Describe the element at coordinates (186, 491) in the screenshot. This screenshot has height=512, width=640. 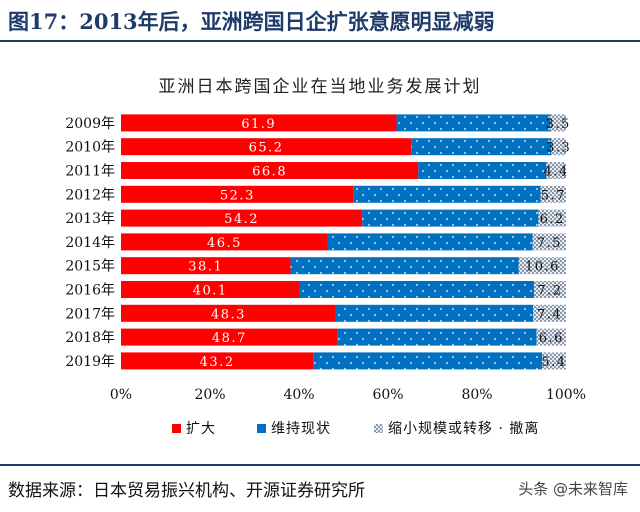
I see `source-note: 数据来源：日本贸易振兴机构、开源证券研究所` at that location.